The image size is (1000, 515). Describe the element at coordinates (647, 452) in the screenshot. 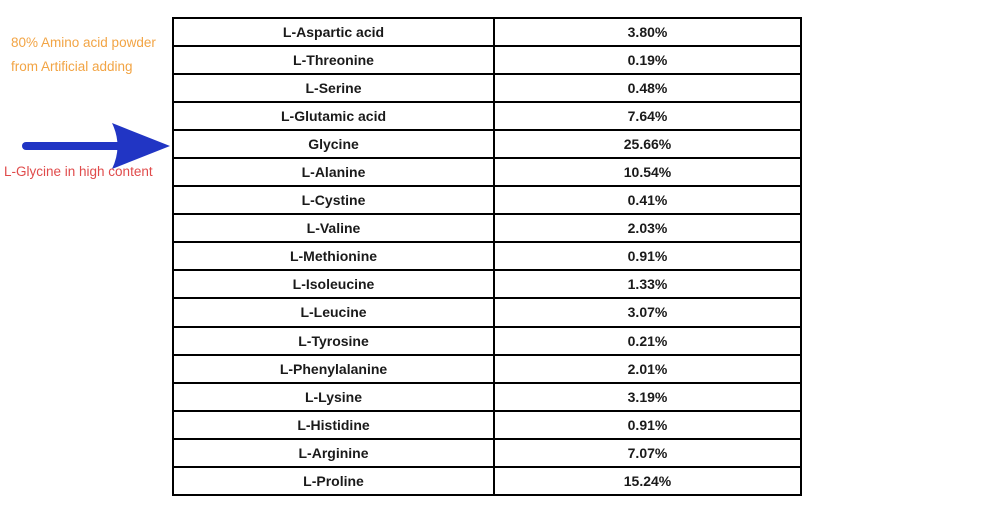

I see `amino-acid-value-cell: 7.07%` at that location.